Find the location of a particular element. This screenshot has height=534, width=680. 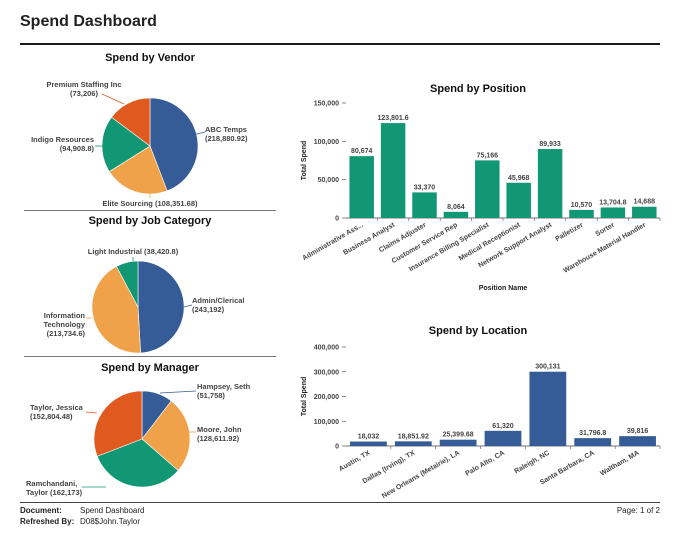

footer-refreshed-value: D08$John.Taylor is located at coordinates (110, 521).